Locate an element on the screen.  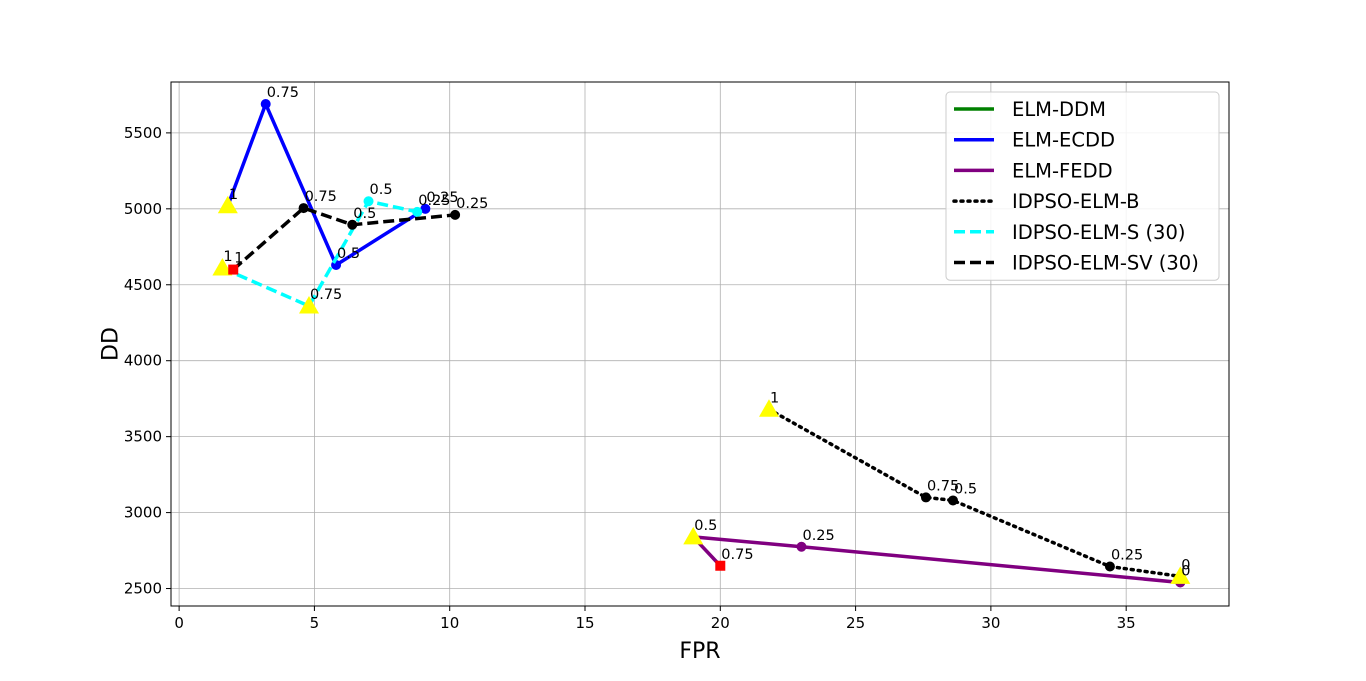
x-tick-label: 30 is located at coordinates (990, 623).